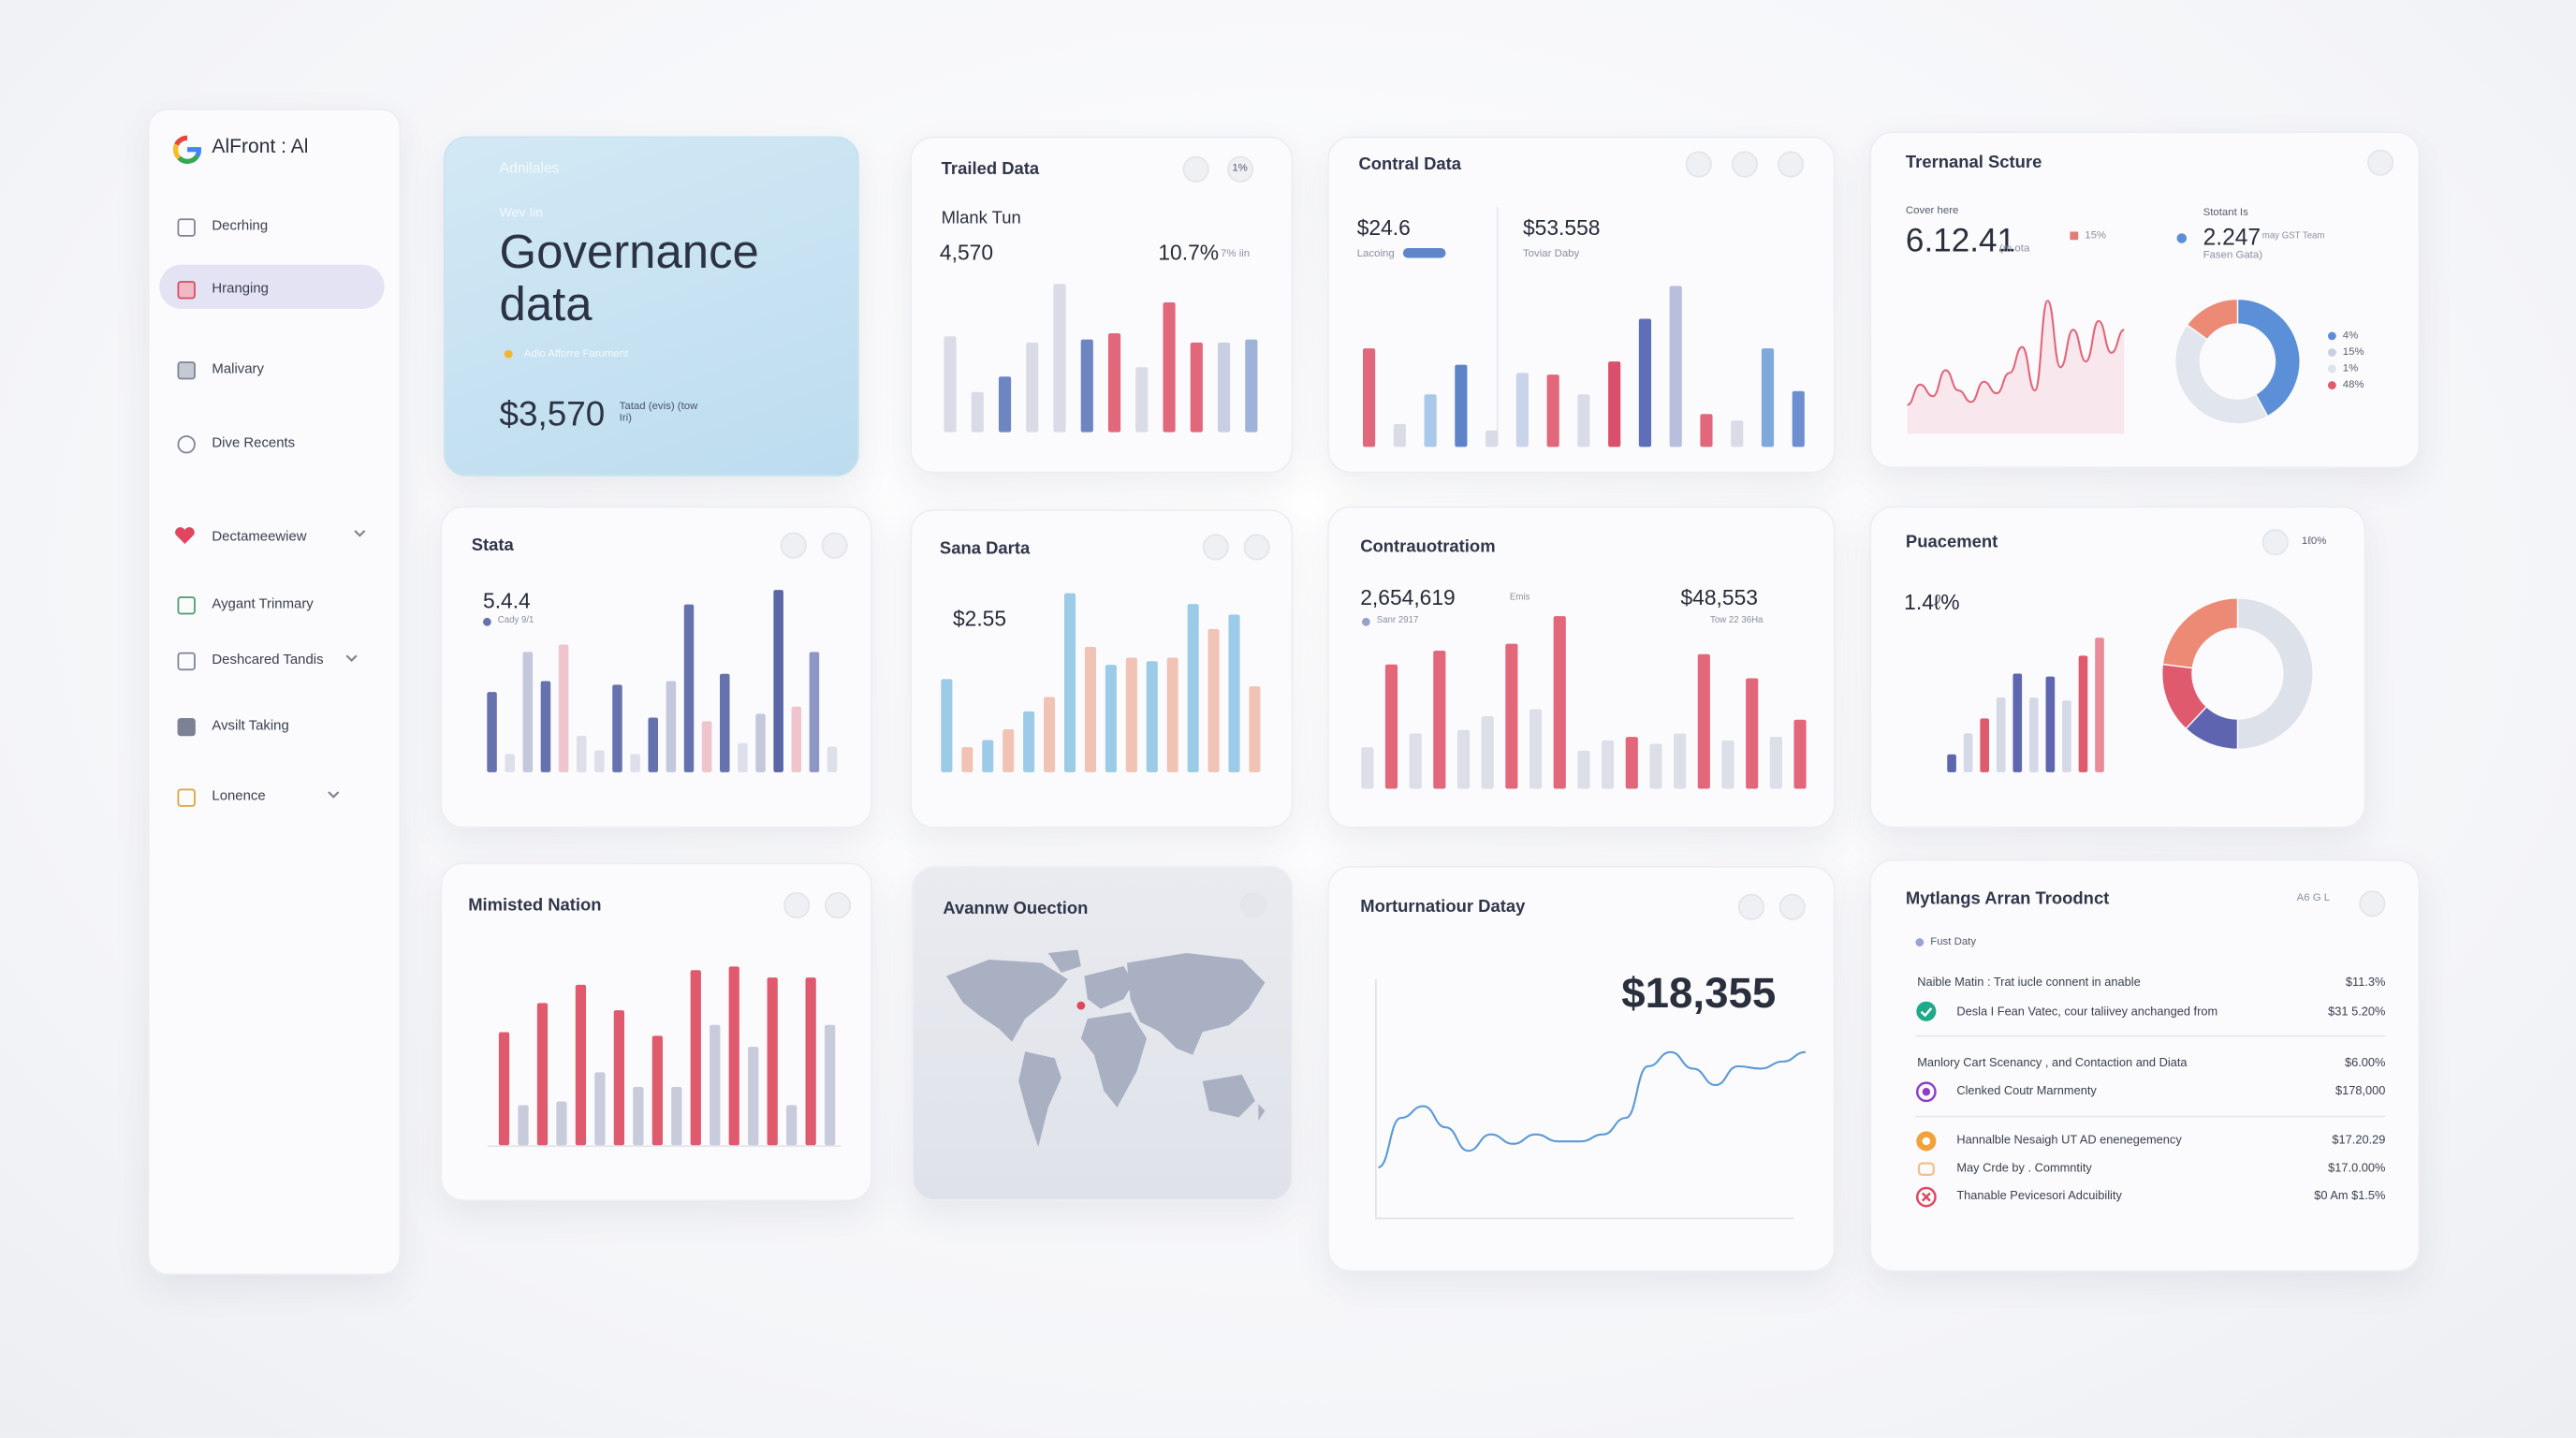 Image resolution: width=2576 pixels, height=1438 pixels. I want to click on legend-label: 48%, so click(2353, 384).